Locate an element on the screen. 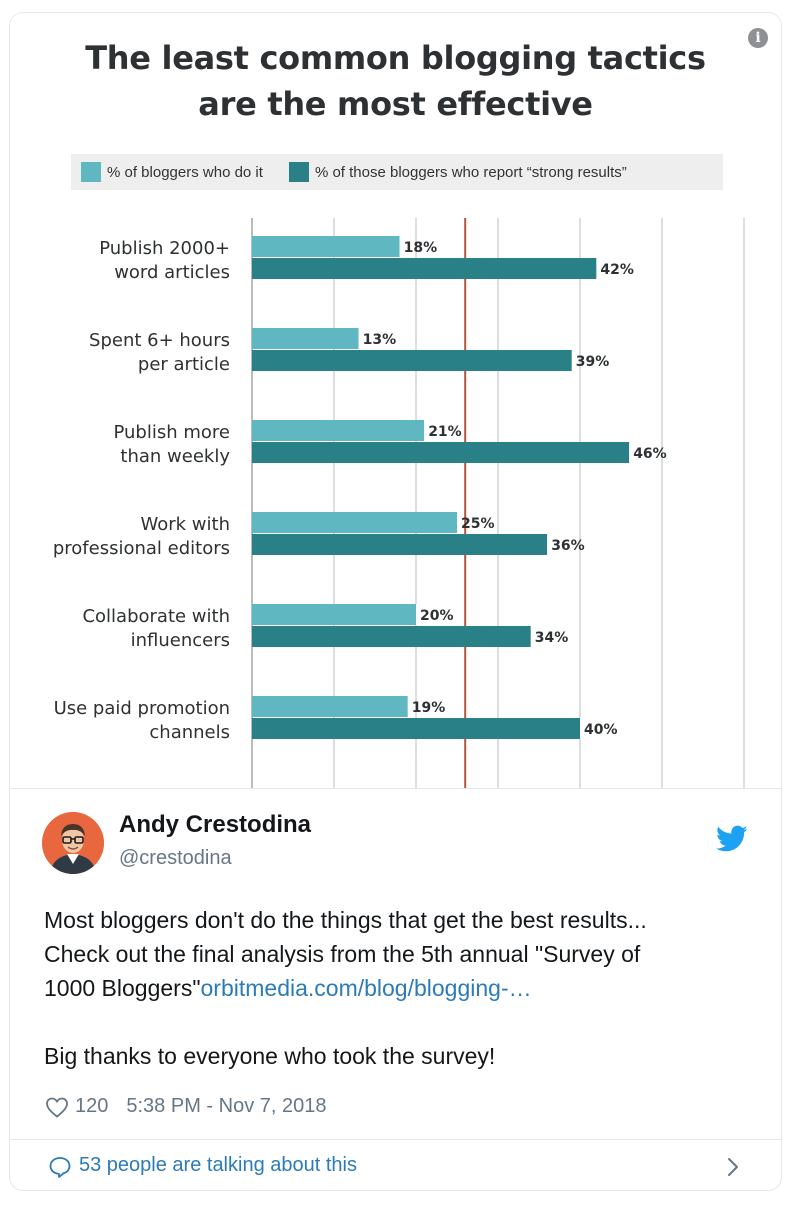  category-label-line: channels is located at coordinates (189, 732).